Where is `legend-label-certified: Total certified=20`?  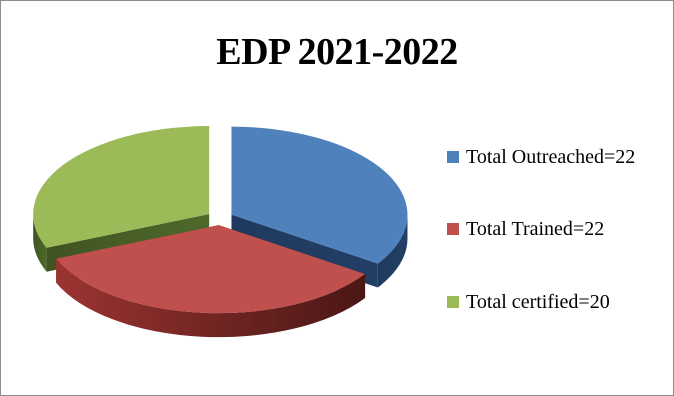 legend-label-certified: Total certified=20 is located at coordinates (528, 302).